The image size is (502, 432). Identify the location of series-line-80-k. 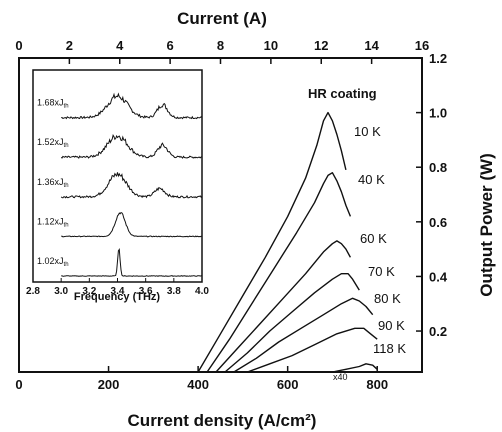
(303, 335).